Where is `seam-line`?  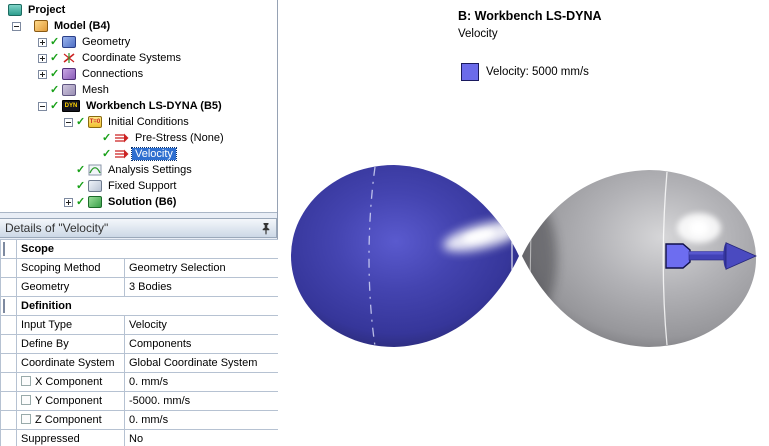
seam-line is located at coordinates (665, 258).